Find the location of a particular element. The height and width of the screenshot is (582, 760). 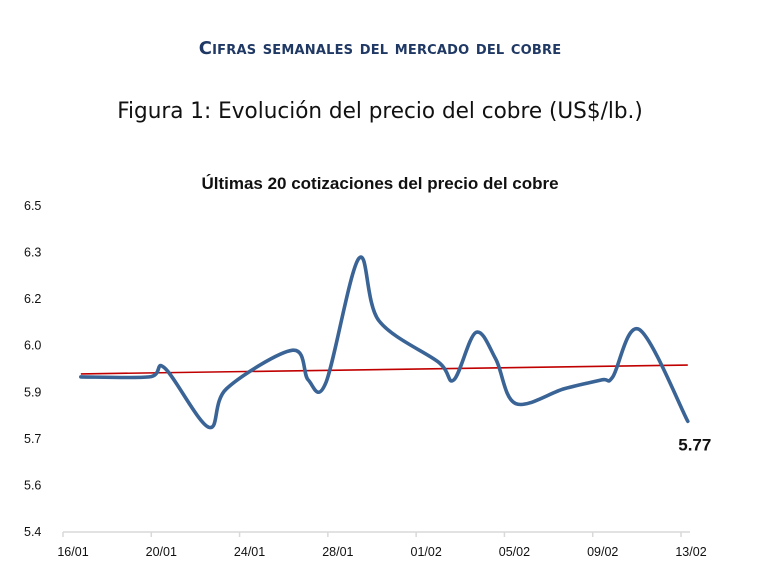

y-tick-label: 6.3 is located at coordinates (32, 253).